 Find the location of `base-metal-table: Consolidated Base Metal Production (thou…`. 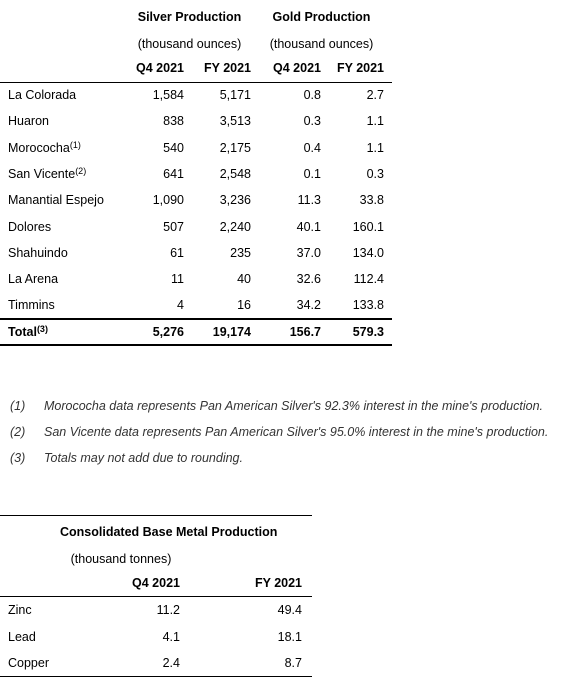

base-metal-table: Consolidated Base Metal Production (thou… is located at coordinates (156, 596).